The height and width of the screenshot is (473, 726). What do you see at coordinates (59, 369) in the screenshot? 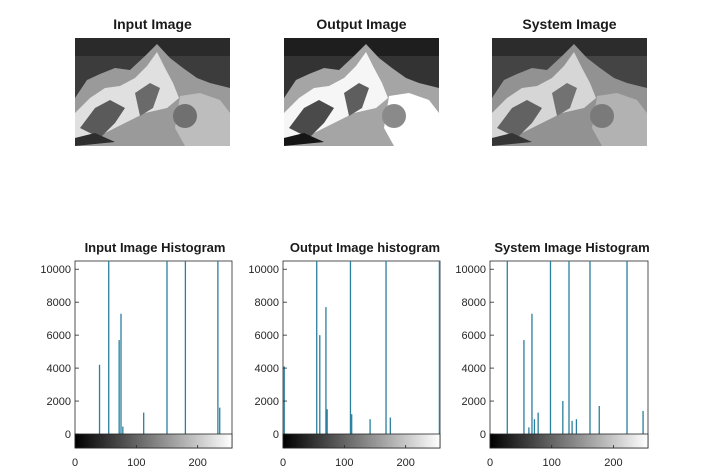
I see `hist-0-ytick-label-2: 4000` at bounding box center [59, 369].